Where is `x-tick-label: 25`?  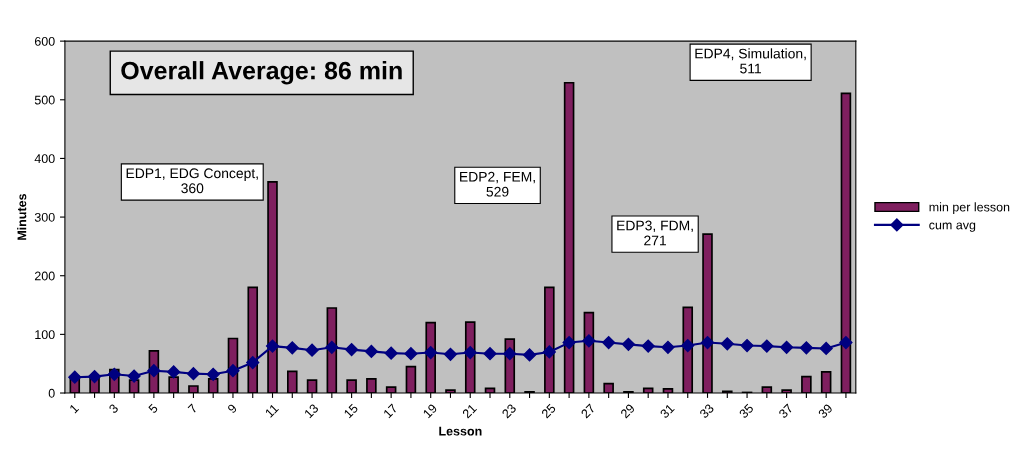
x-tick-label: 25 is located at coordinates (548, 411).